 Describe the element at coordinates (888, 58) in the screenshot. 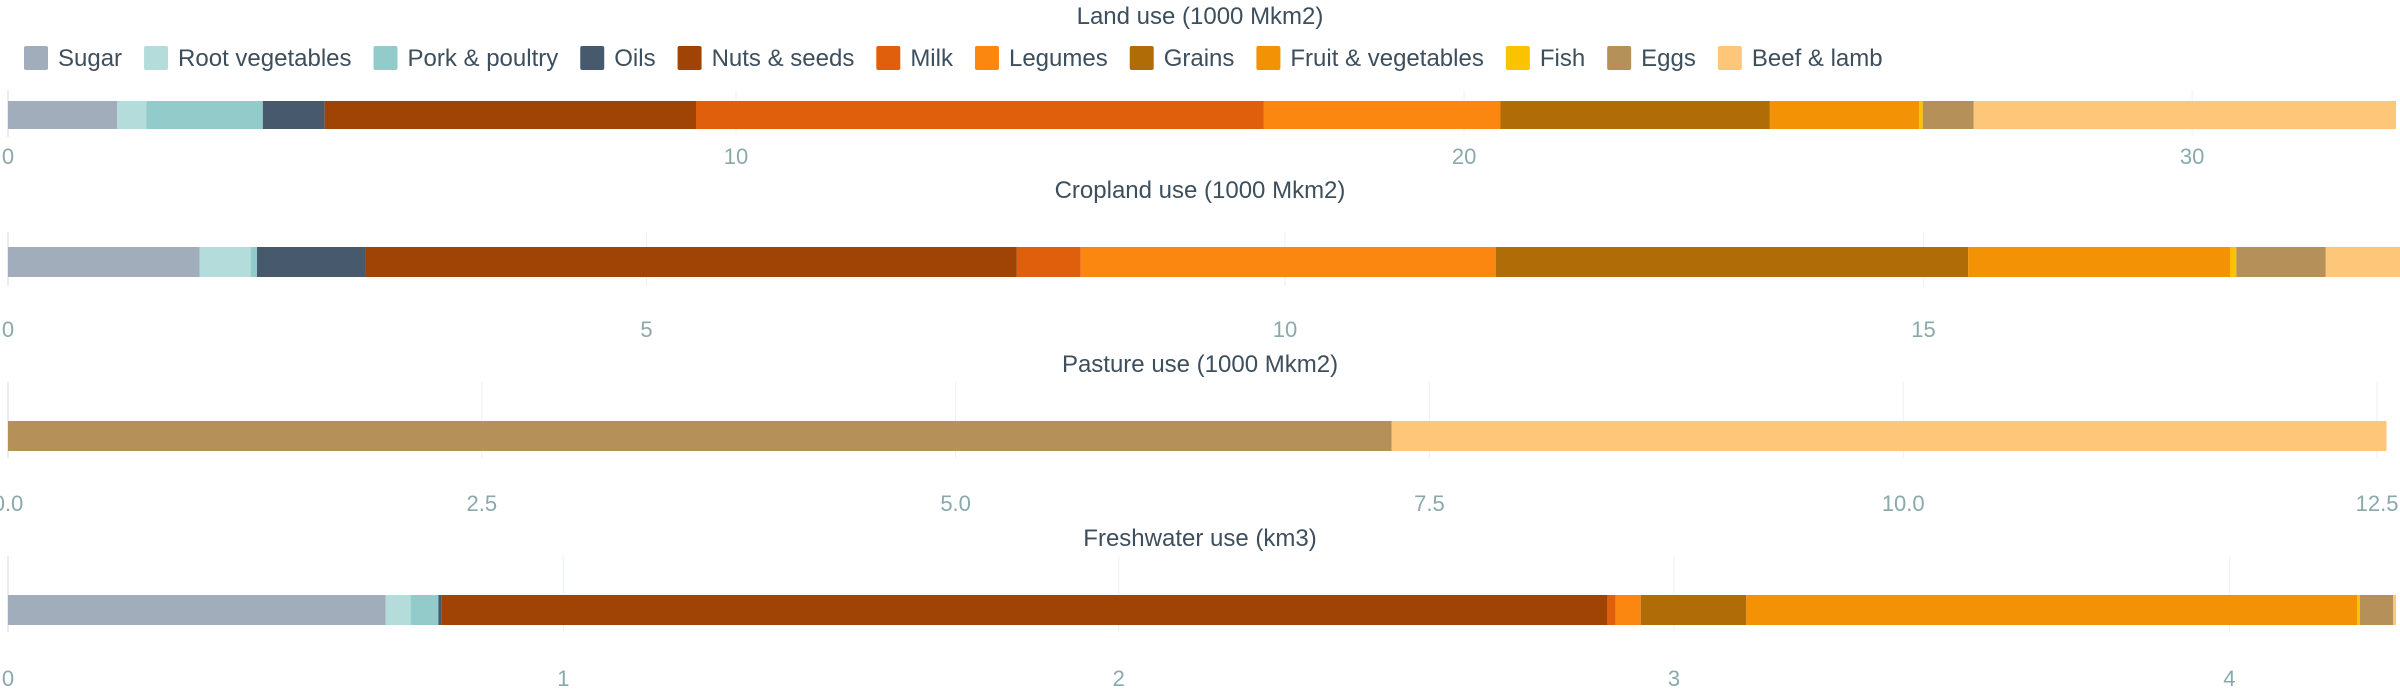

I see `legend-swatch-milk` at that location.